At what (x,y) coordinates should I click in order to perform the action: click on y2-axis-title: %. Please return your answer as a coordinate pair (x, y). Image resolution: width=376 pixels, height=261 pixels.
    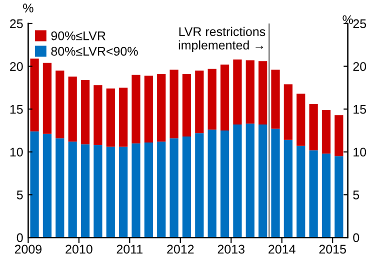
    Looking at the image, I should click on (347, 19).